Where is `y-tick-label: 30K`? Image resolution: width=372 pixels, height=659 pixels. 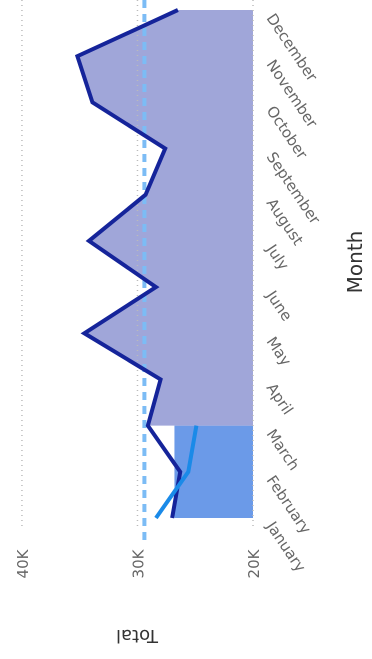
y-tick-label: 30K is located at coordinates (138, 563).